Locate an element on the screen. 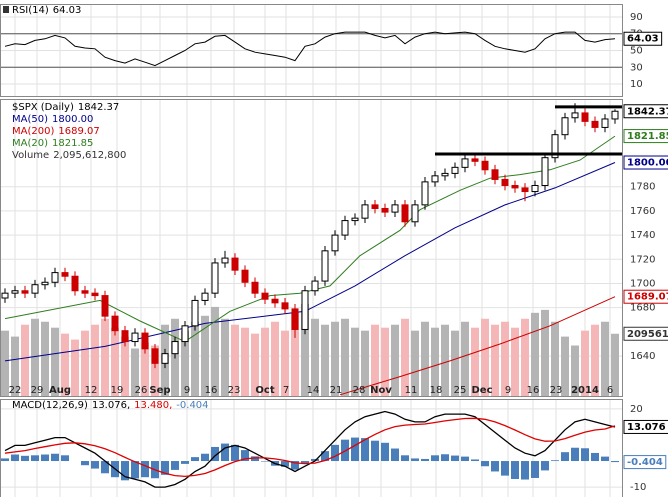  x-tick-label: 11 is located at coordinates (411, 390).